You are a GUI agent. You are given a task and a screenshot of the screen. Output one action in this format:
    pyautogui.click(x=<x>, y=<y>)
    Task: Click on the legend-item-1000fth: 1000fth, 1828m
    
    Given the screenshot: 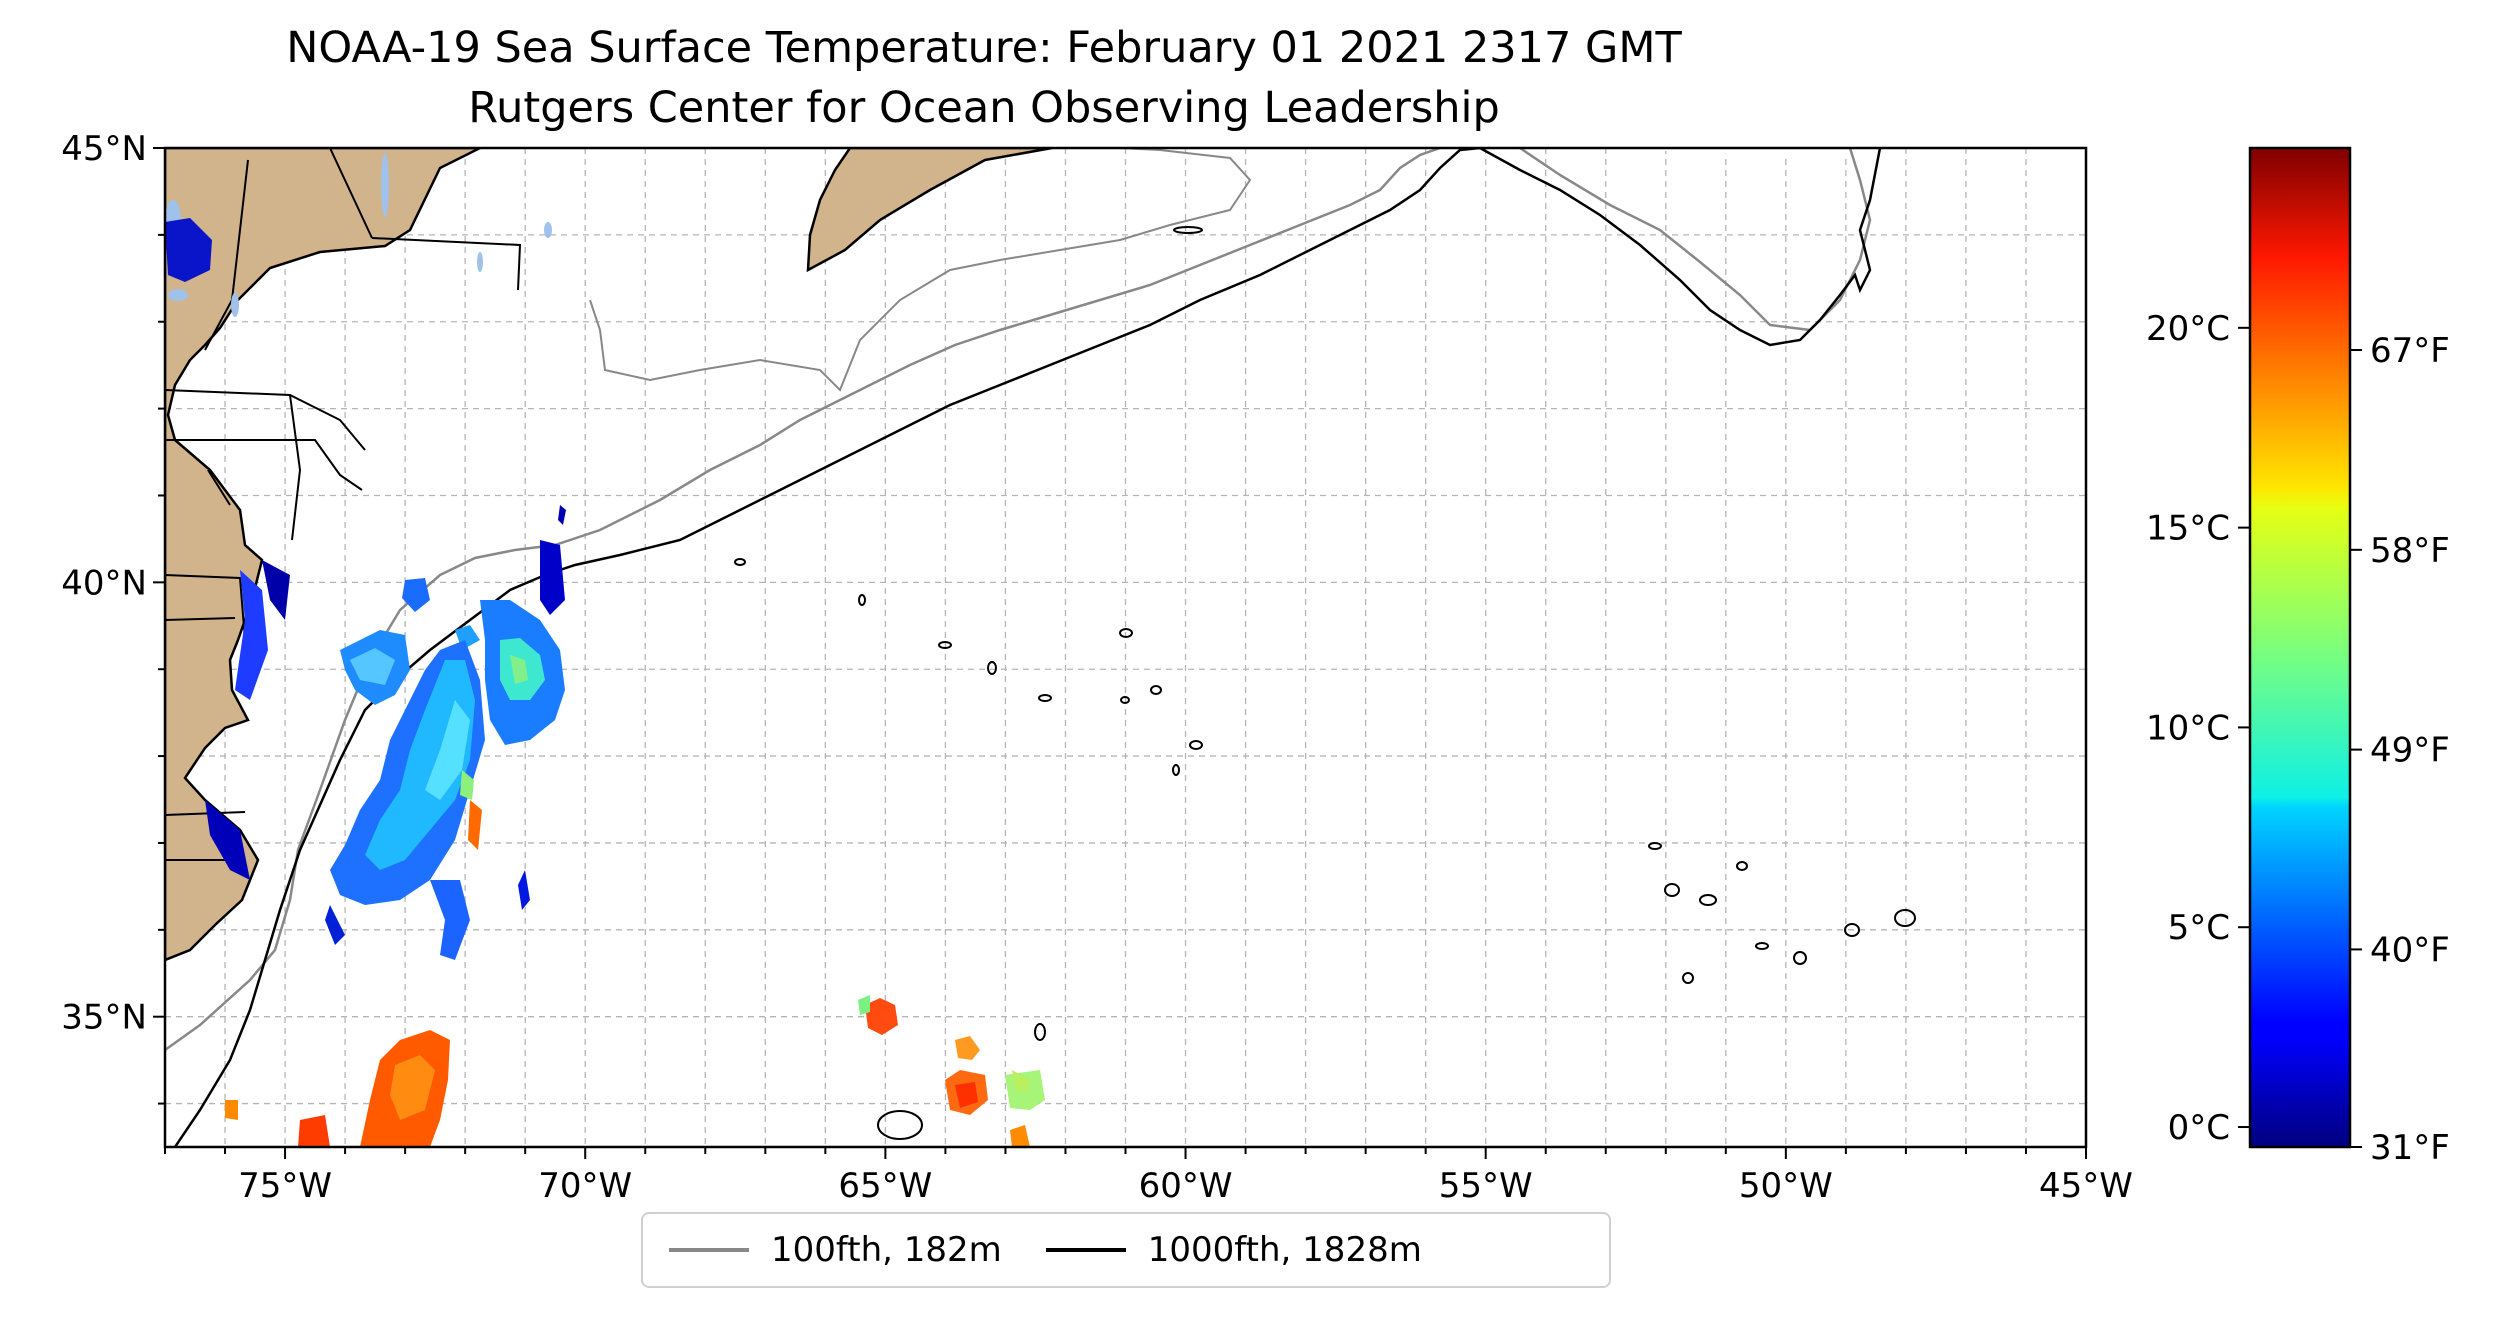 What is the action you would take?
    pyautogui.click(x=1233, y=1250)
    